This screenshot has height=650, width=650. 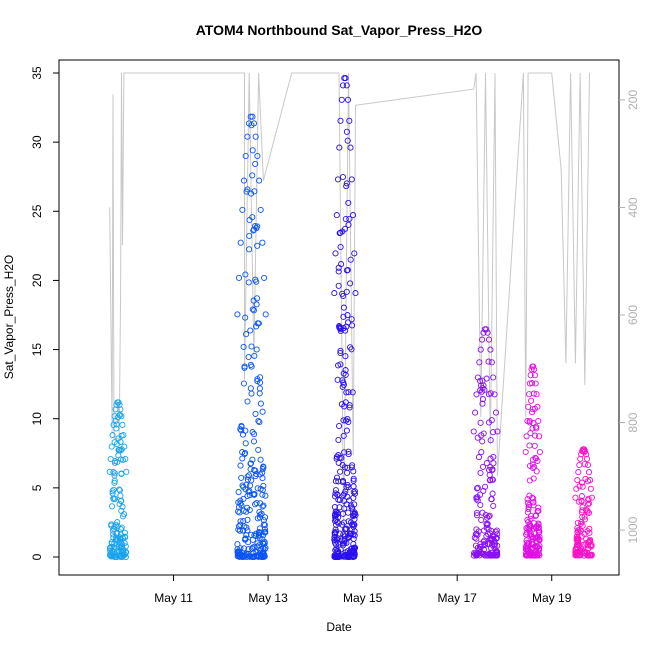 I want to click on x-tick-label: May 15, so click(x=363, y=598).